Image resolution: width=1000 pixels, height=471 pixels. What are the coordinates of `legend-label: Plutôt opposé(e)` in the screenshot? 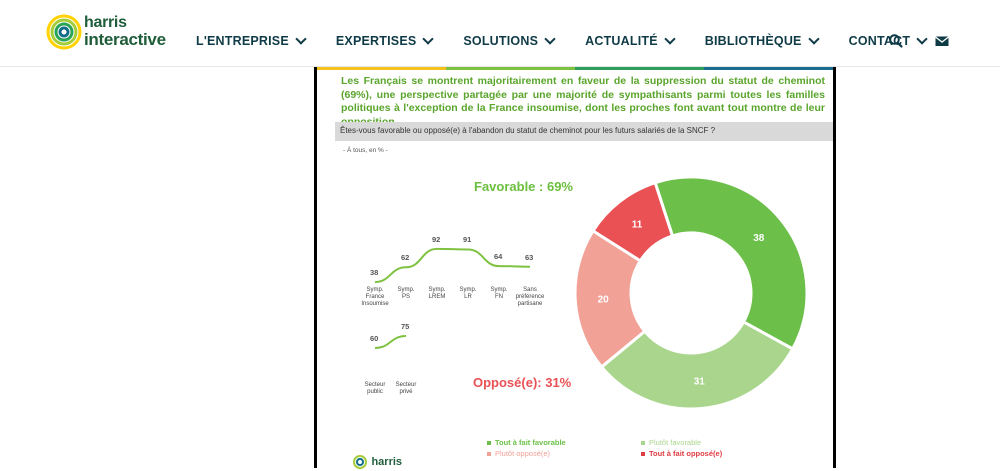 It's located at (523, 453).